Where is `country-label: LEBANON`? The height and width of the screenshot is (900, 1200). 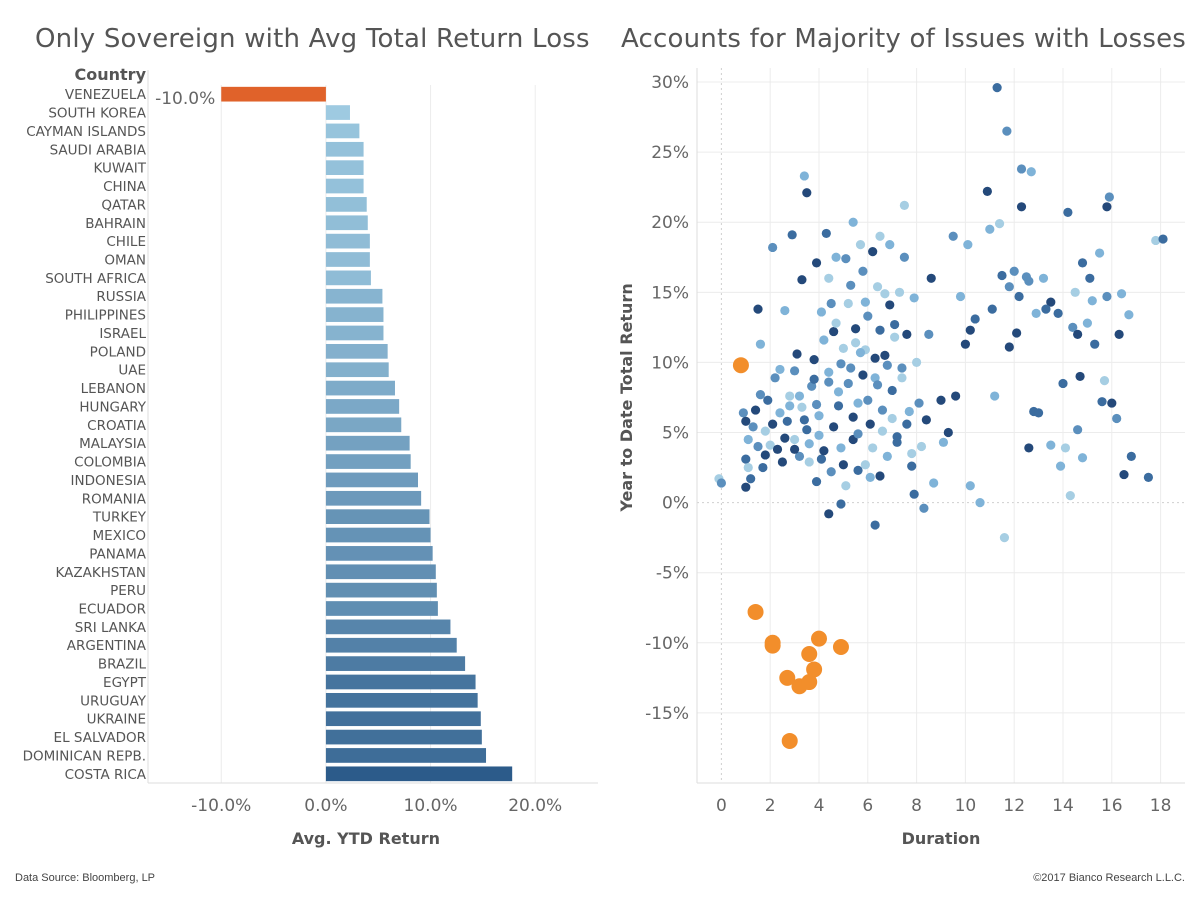 country-label: LEBANON is located at coordinates (113, 389).